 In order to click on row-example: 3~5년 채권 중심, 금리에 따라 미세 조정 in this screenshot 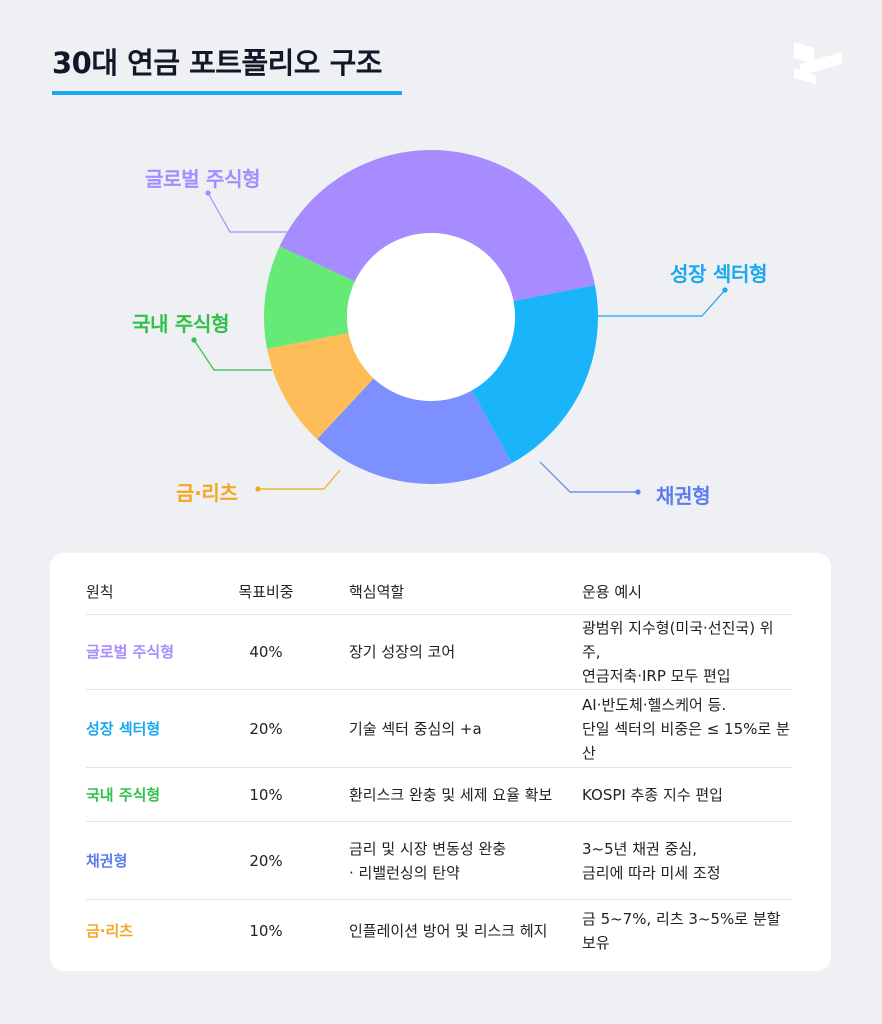, I will do `click(687, 860)`.